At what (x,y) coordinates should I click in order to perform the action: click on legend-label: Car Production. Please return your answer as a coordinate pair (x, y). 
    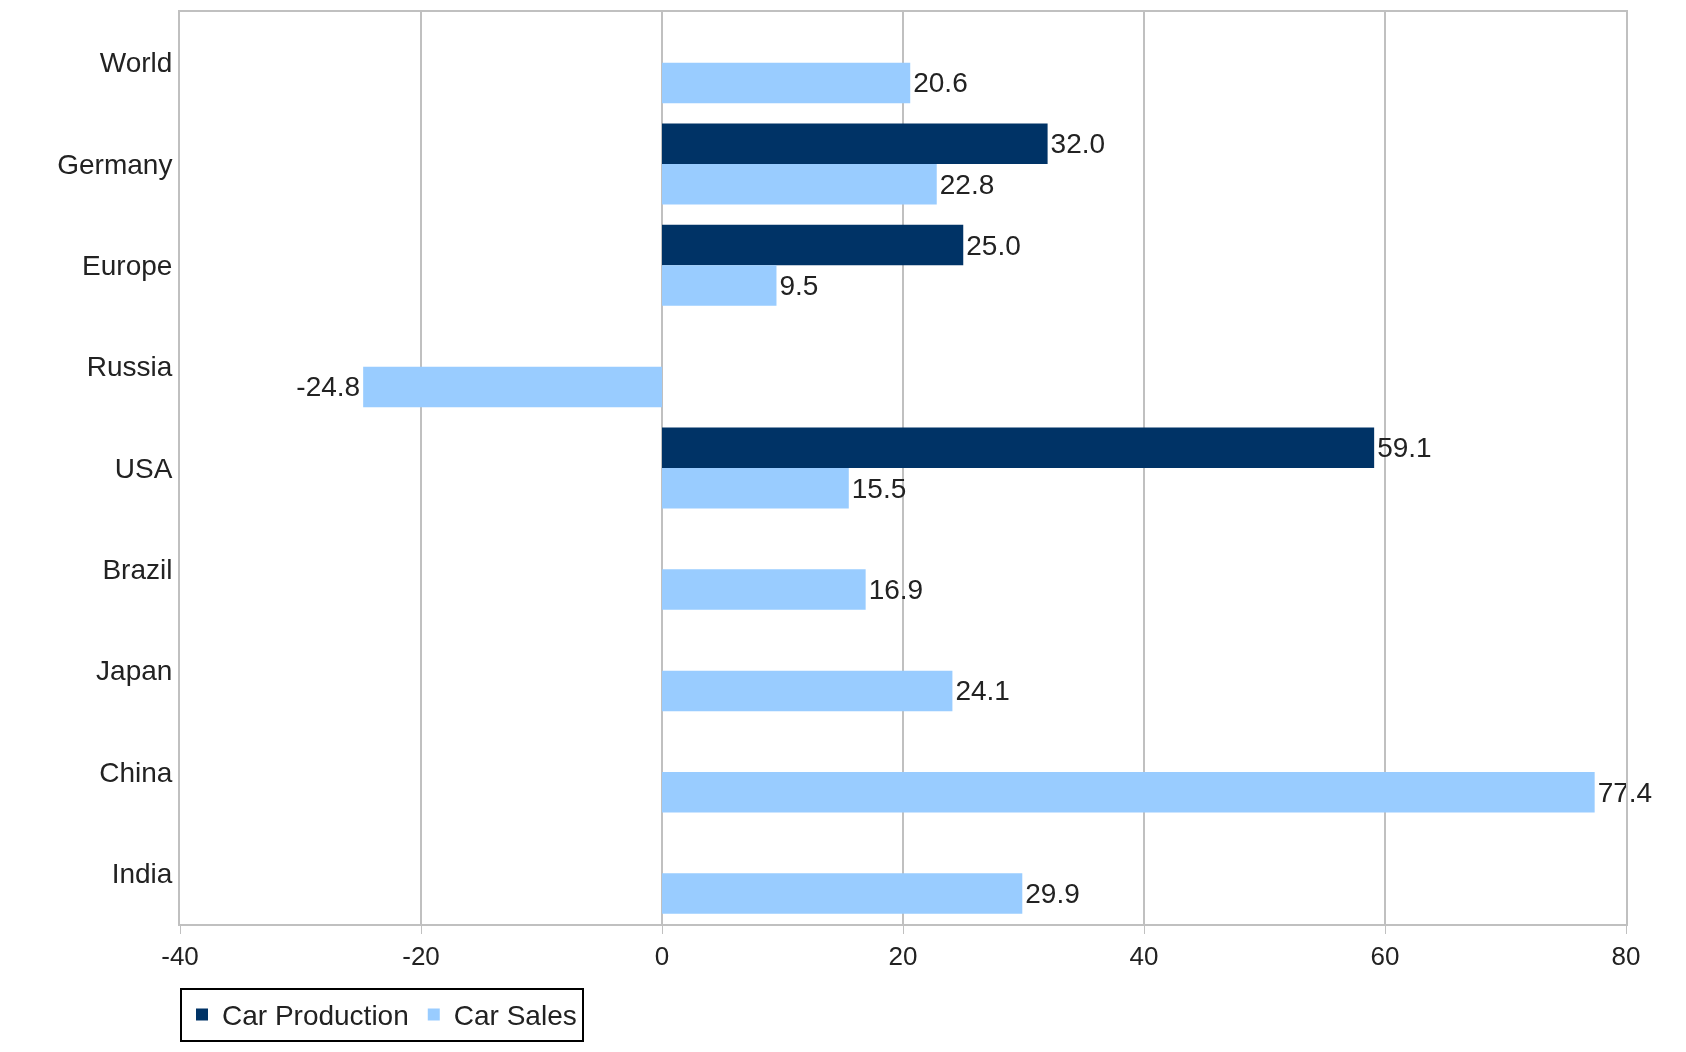
    Looking at the image, I should click on (315, 1016).